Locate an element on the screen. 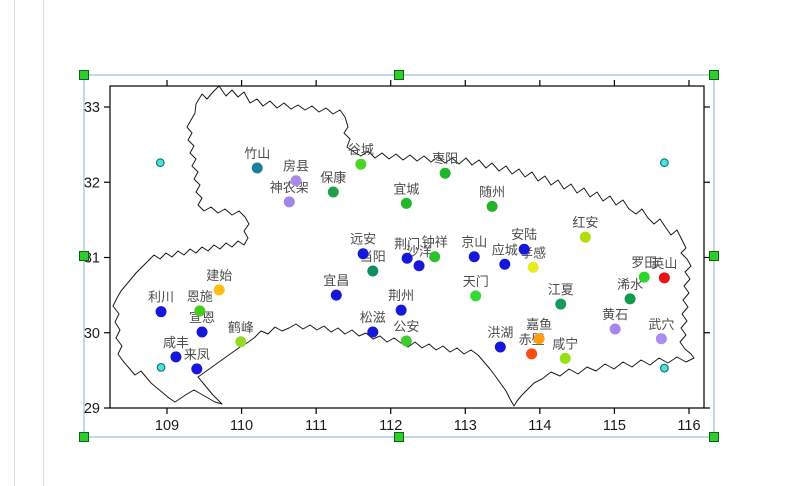 Image resolution: width=797 pixels, height=486 pixels. station-label: 鹤峰 is located at coordinates (241, 328).